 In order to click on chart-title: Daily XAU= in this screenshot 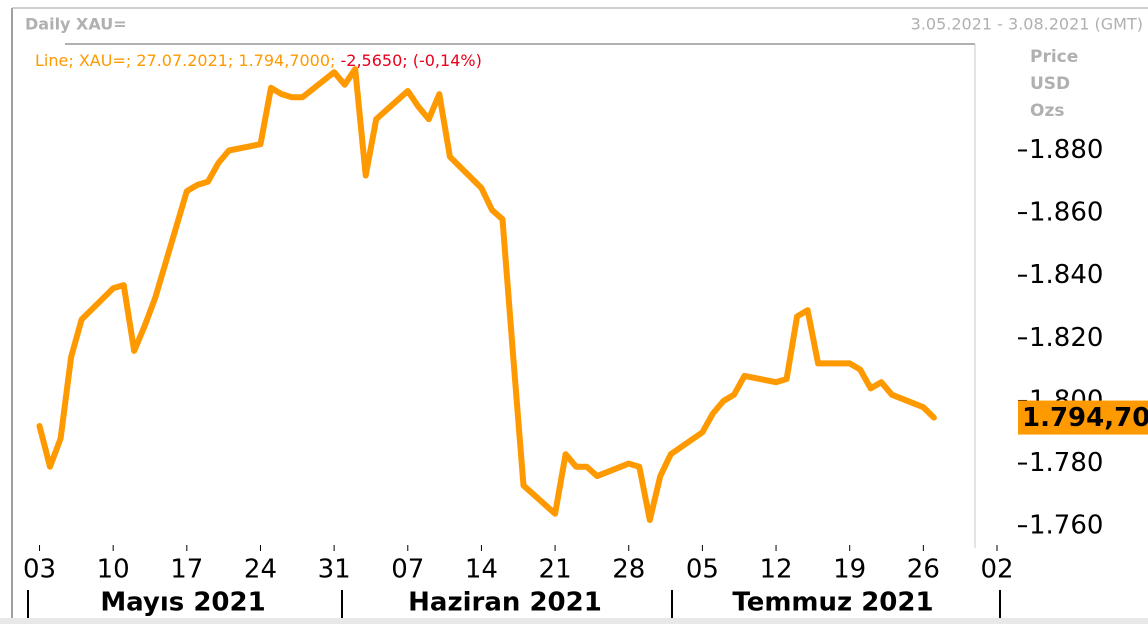, I will do `click(76, 24)`.